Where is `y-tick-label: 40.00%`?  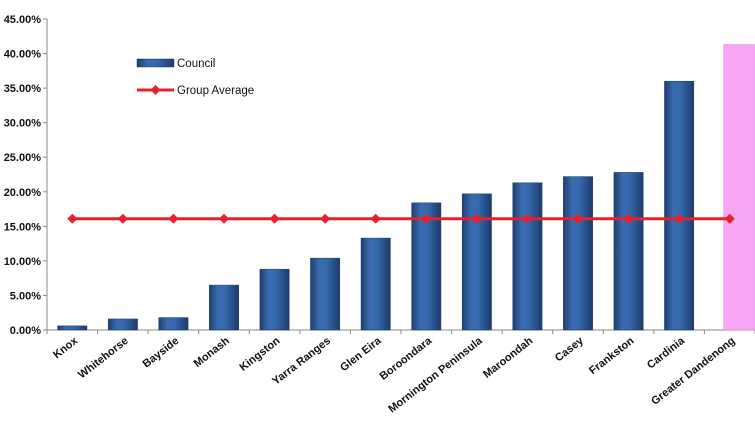
y-tick-label: 40.00% is located at coordinates (23, 55).